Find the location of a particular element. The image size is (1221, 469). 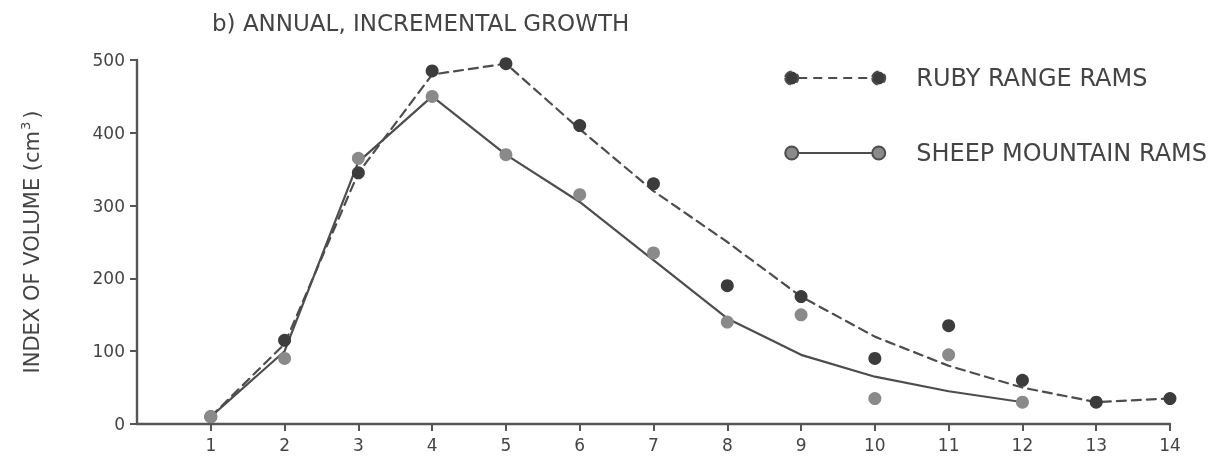

x-tick-label: 5 is located at coordinates (506, 444).